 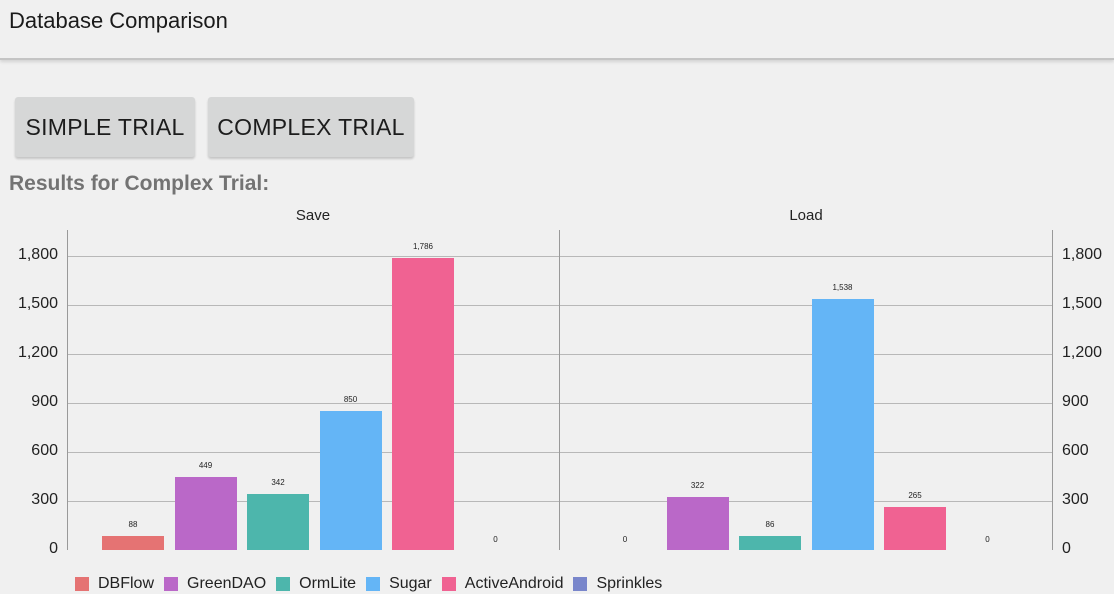 I want to click on legend-label: GreenDAO, so click(x=227, y=583).